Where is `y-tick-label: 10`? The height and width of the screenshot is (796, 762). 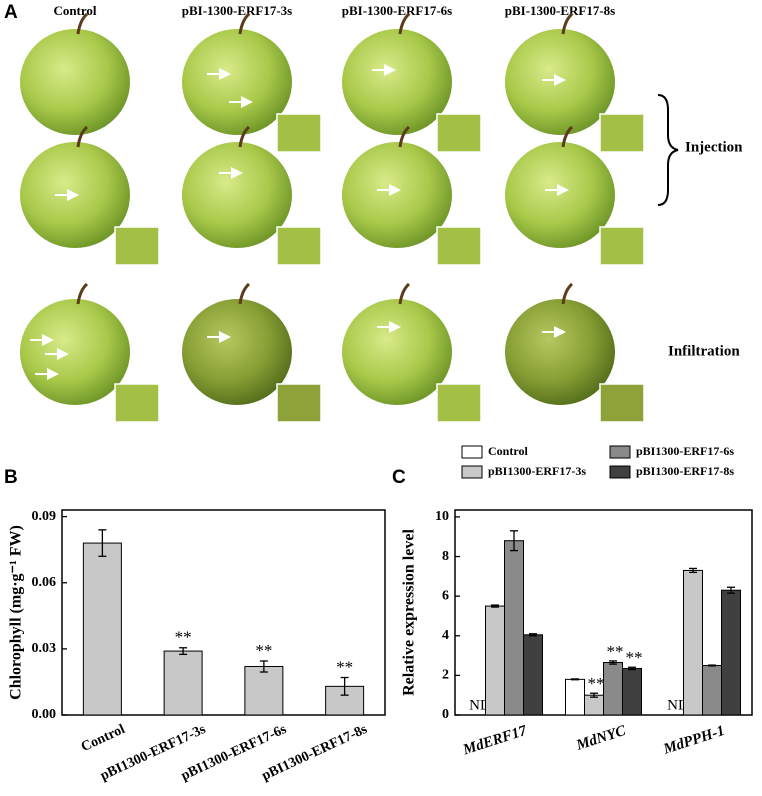 y-tick-label: 10 is located at coordinates (442, 516).